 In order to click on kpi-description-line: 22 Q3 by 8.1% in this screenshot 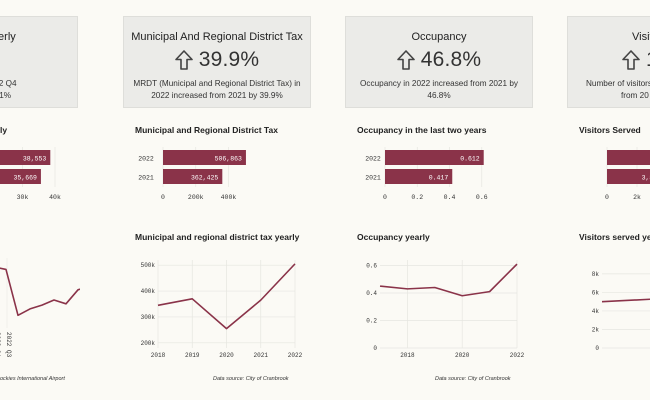, I will do `click(6, 95)`.